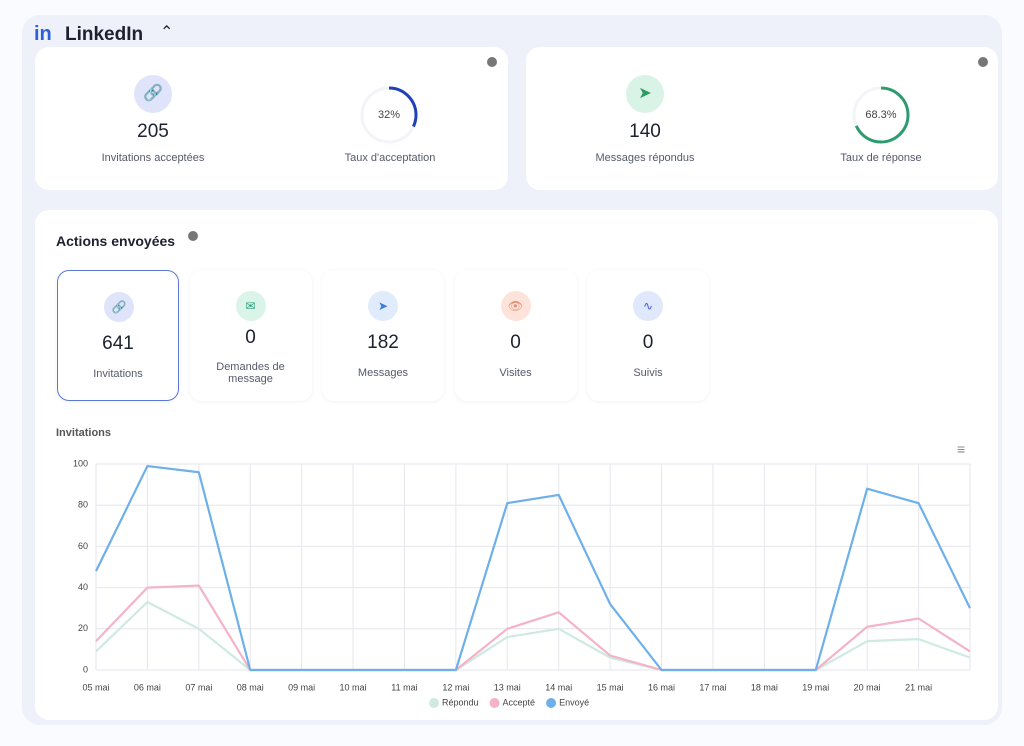 Image resolution: width=1024 pixels, height=746 pixels. What do you see at coordinates (83, 587) in the screenshot?
I see `y-tick-label: 40` at bounding box center [83, 587].